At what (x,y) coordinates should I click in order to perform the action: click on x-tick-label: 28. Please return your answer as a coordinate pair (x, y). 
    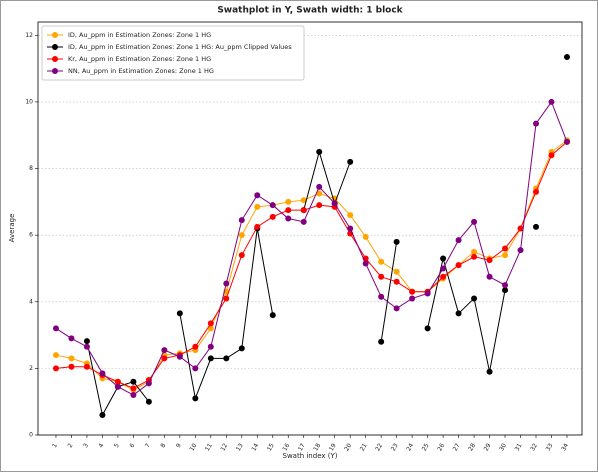
    Looking at the image, I should click on (472, 447).